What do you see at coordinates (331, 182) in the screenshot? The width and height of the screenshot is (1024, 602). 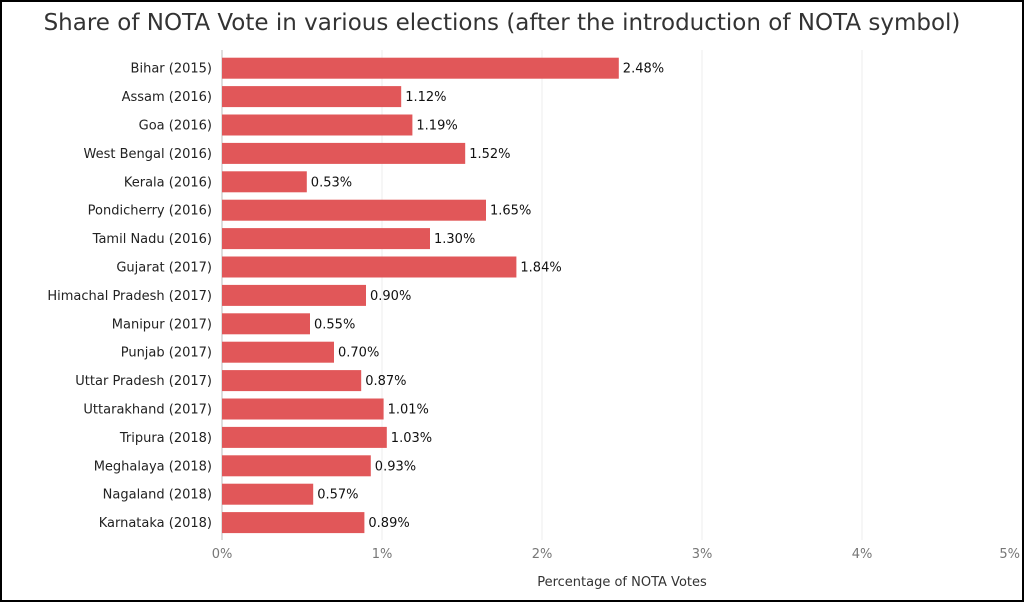 I see `value-label: 0.53%` at bounding box center [331, 182].